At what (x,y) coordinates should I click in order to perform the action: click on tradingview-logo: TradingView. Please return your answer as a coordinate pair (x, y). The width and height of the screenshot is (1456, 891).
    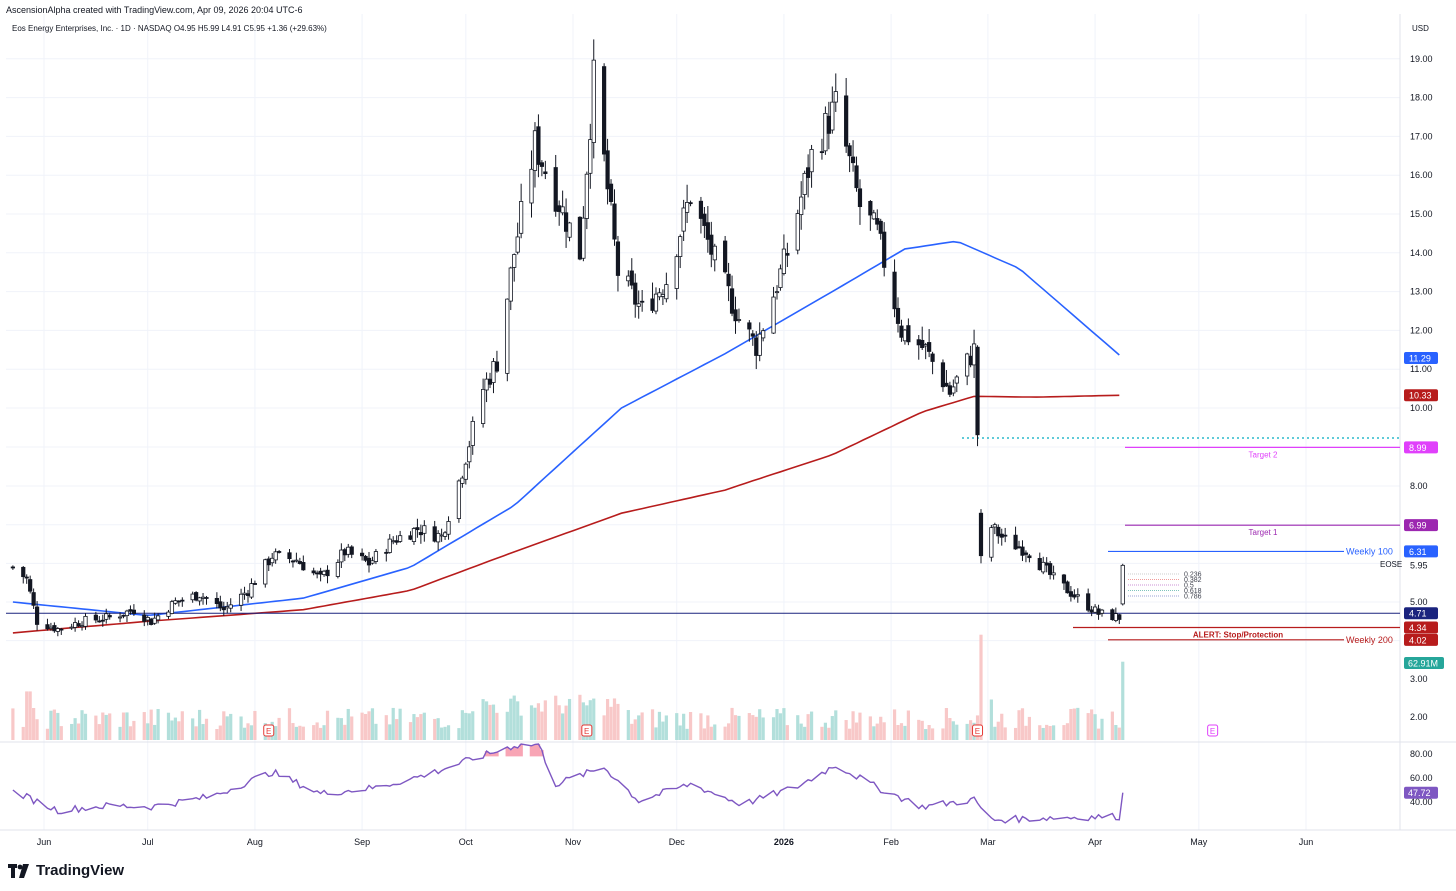
    Looking at the image, I should click on (66, 870).